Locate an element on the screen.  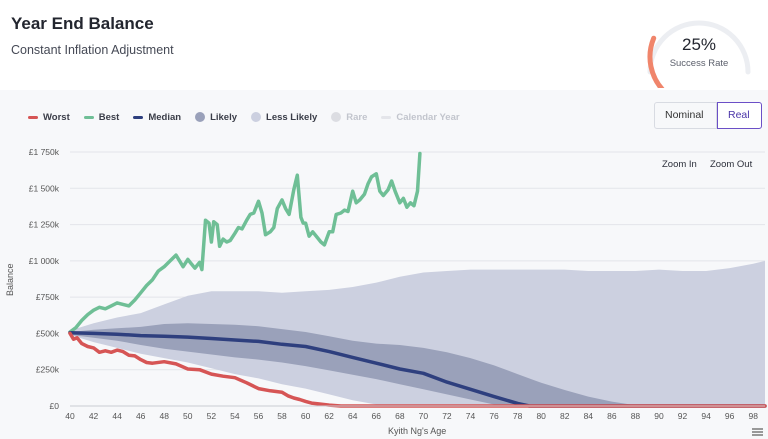
x-tick-label: 96 is located at coordinates (730, 416).